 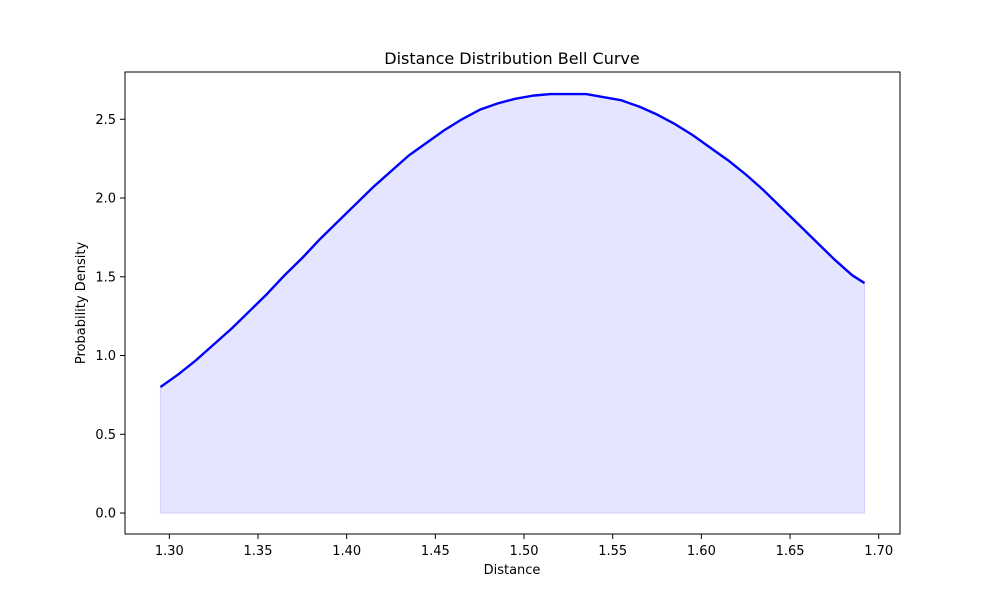 What do you see at coordinates (790, 551) in the screenshot?
I see `x-tick-label: 1.65` at bounding box center [790, 551].